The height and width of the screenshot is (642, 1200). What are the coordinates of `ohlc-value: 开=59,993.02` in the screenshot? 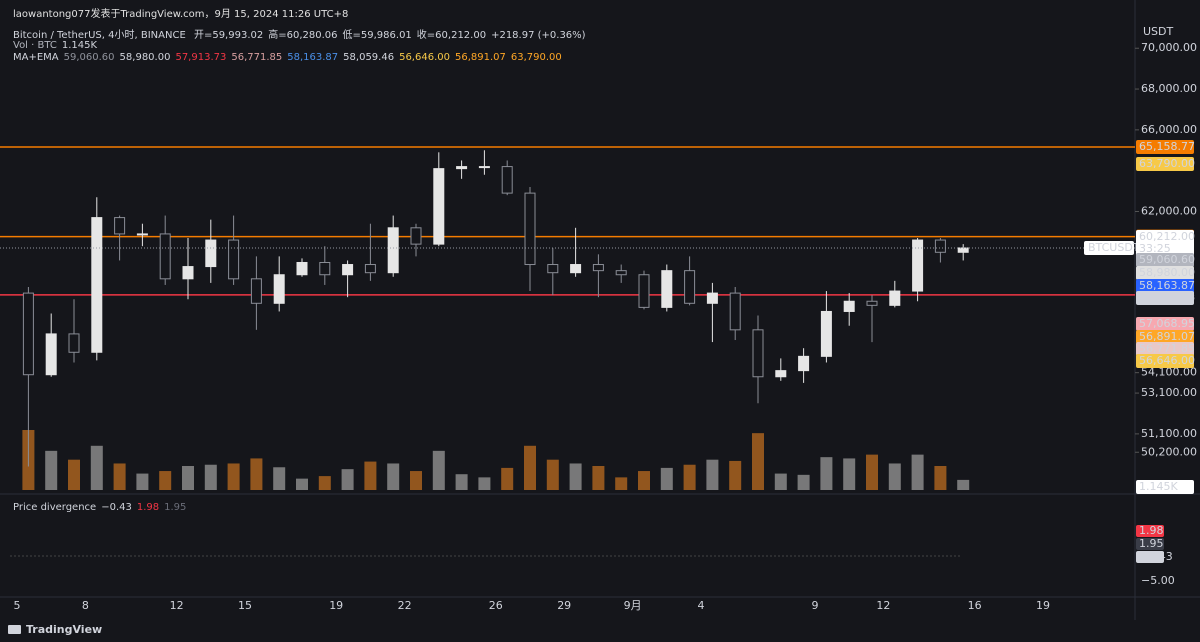 It's located at (228, 35).